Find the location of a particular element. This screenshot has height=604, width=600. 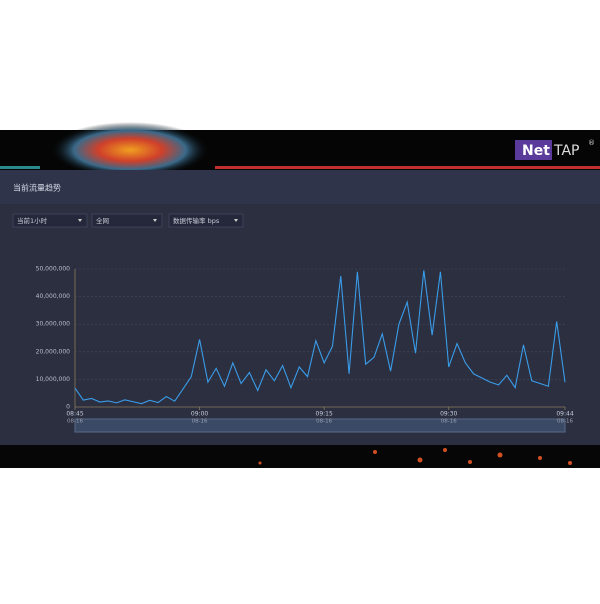

y-tick-label: 50,000,000 is located at coordinates (53, 269).